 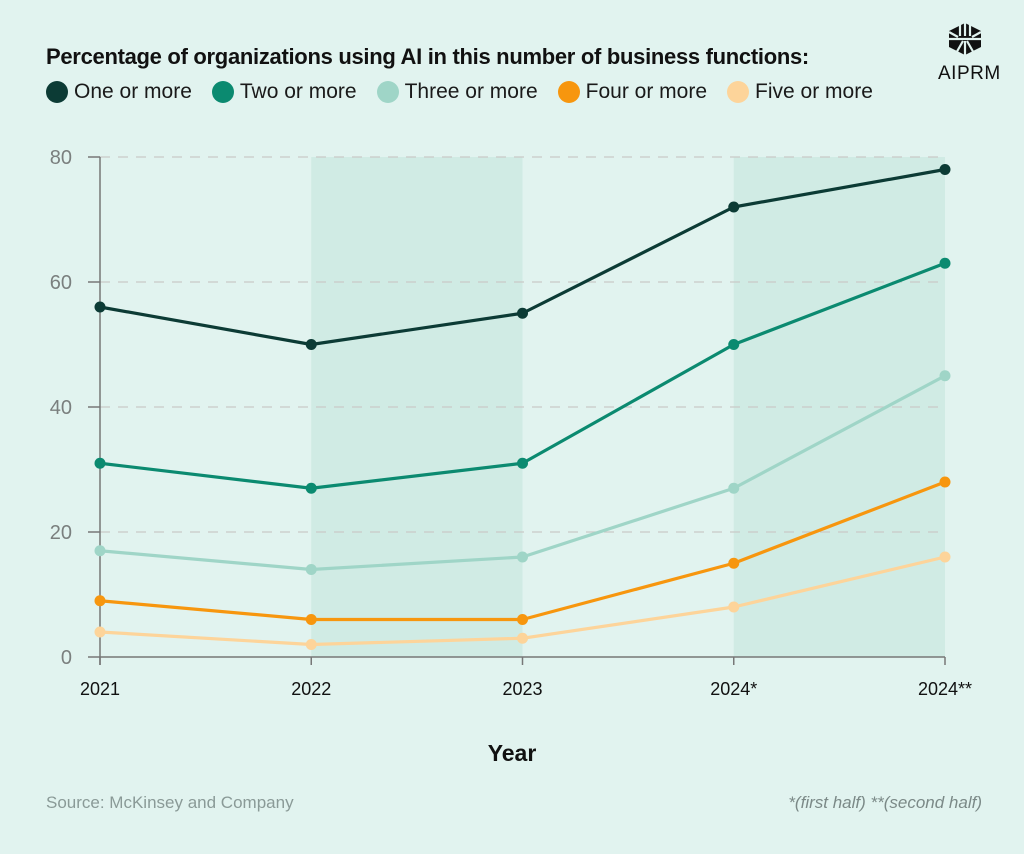 What do you see at coordinates (66, 658) in the screenshot?
I see `y-tick-label: 0` at bounding box center [66, 658].